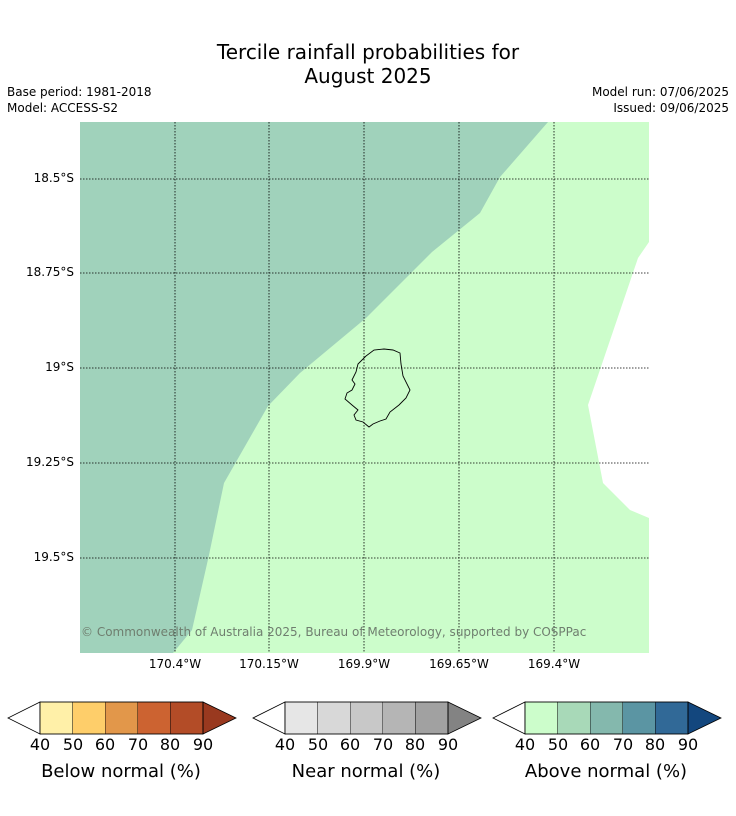  Describe the element at coordinates (79, 92) in the screenshot. I see `base-period: Base period: 1981-2018` at that location.